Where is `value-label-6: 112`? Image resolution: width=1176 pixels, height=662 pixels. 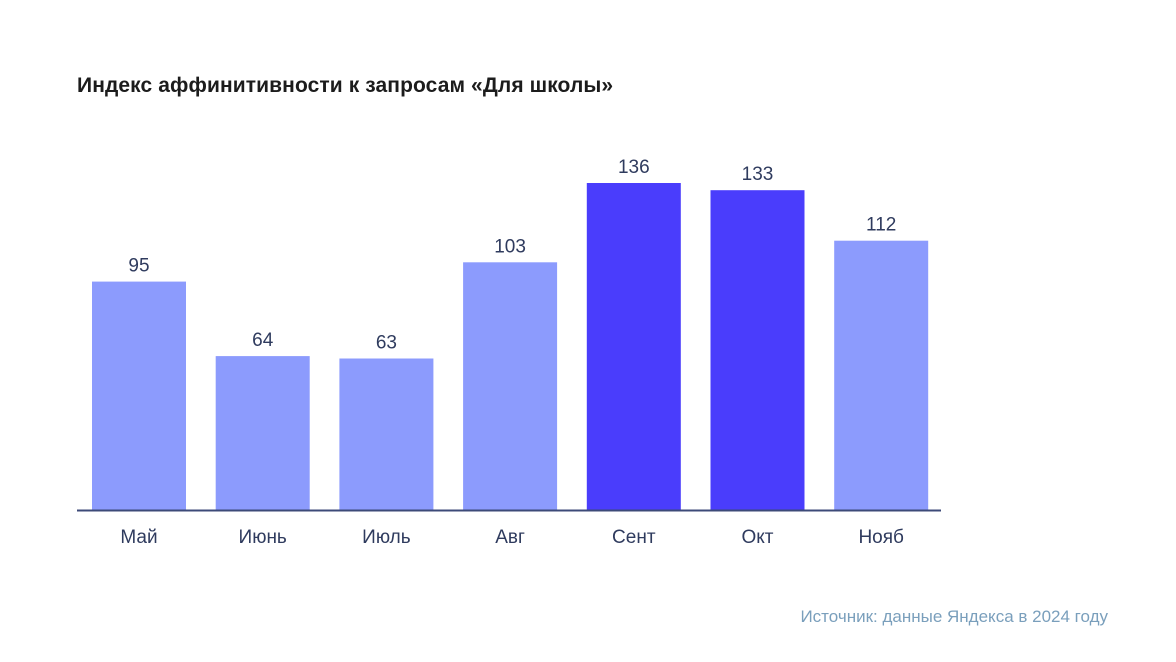
value-label-6: 112 is located at coordinates (881, 225).